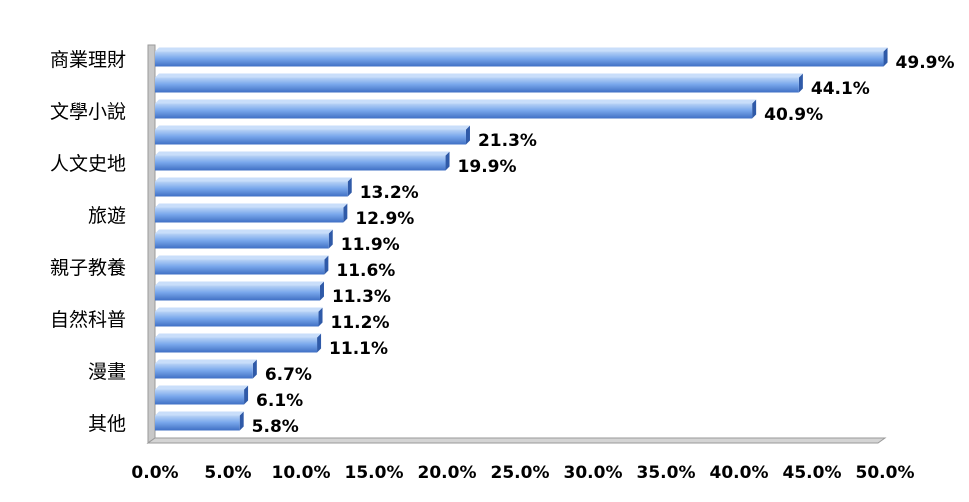 This screenshot has width=969, height=502. Describe the element at coordinates (516, 440) in the screenshot. I see `chart-floor` at that location.